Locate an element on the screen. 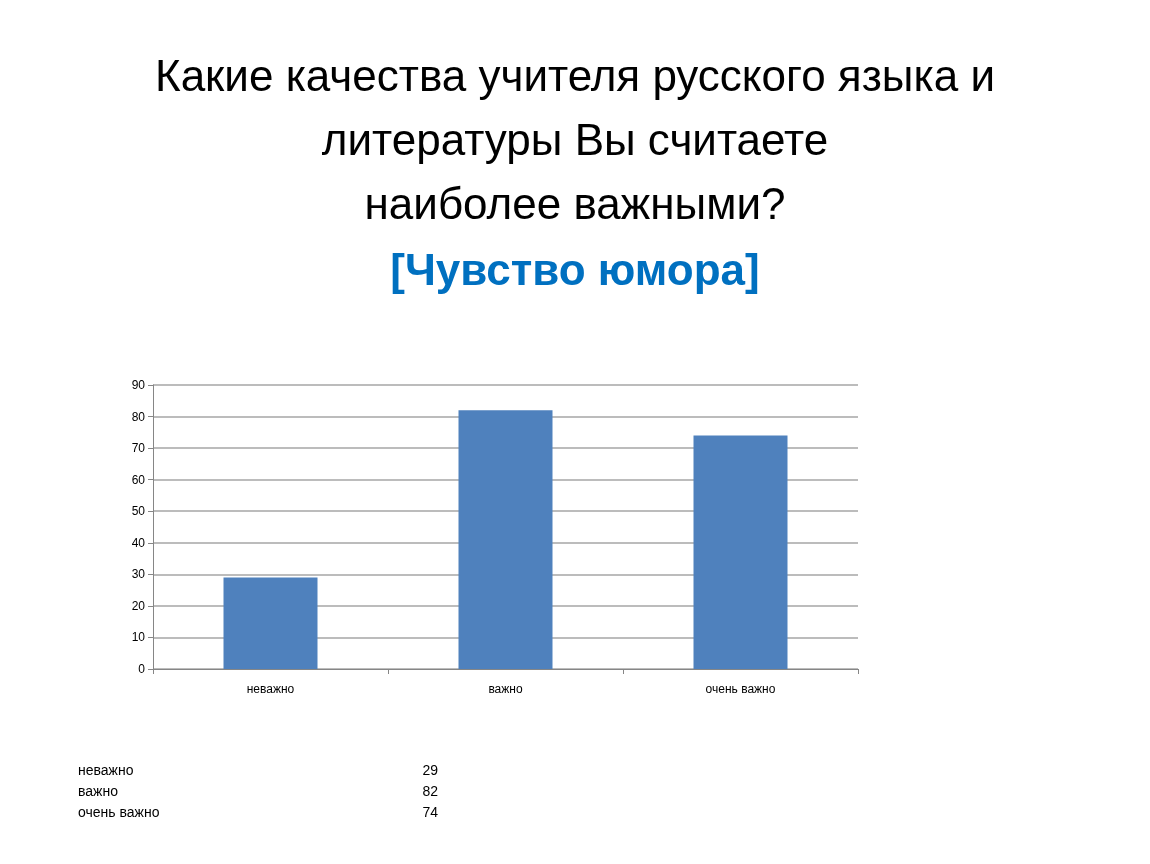 This screenshot has width=1150, height=864. y-tick-label: 0 is located at coordinates (142, 669).